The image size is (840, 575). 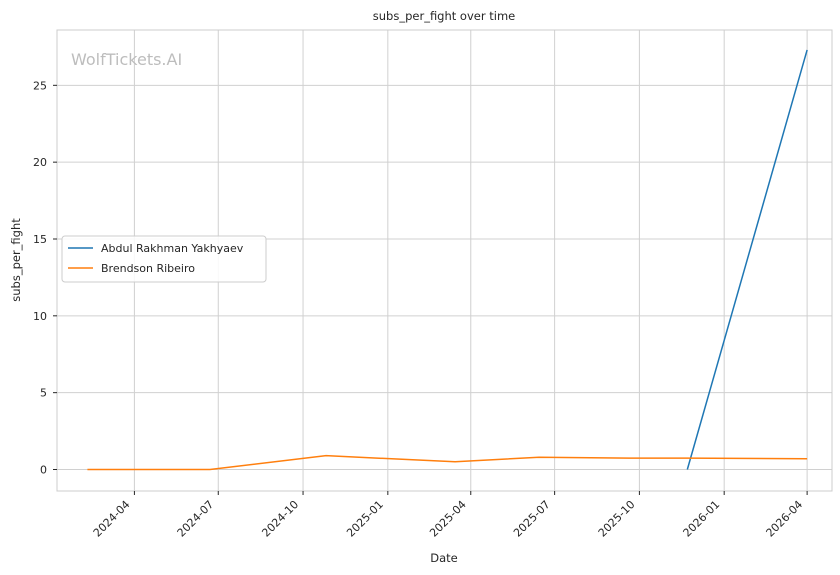 I want to click on watermark-text: WolfTickets.AI, so click(x=126, y=59).